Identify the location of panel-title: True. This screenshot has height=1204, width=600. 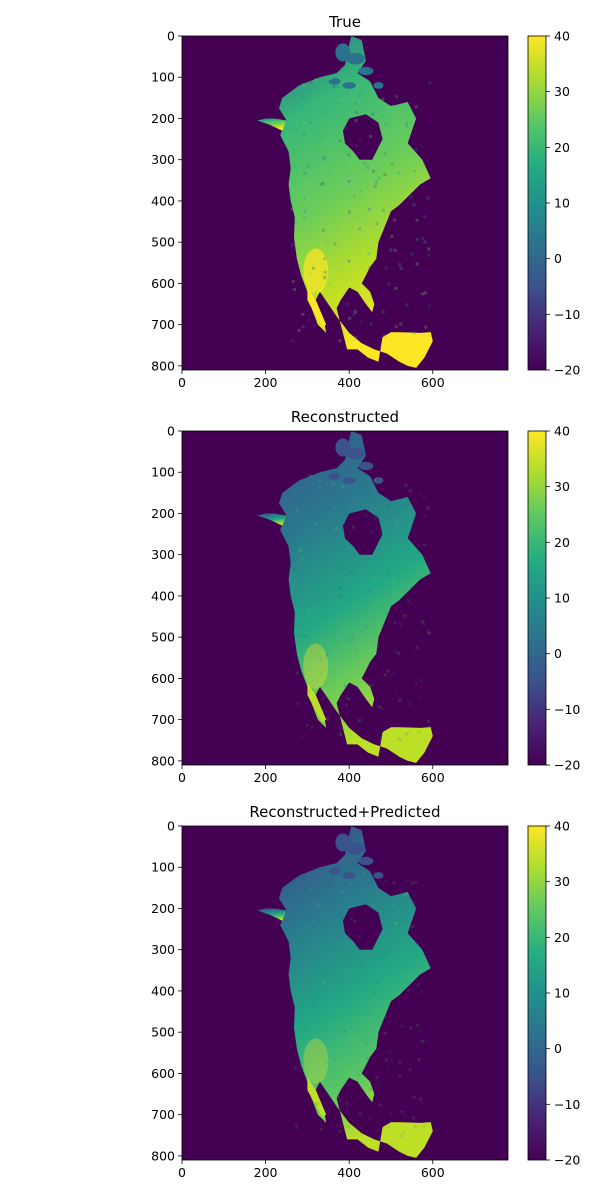
(344, 22).